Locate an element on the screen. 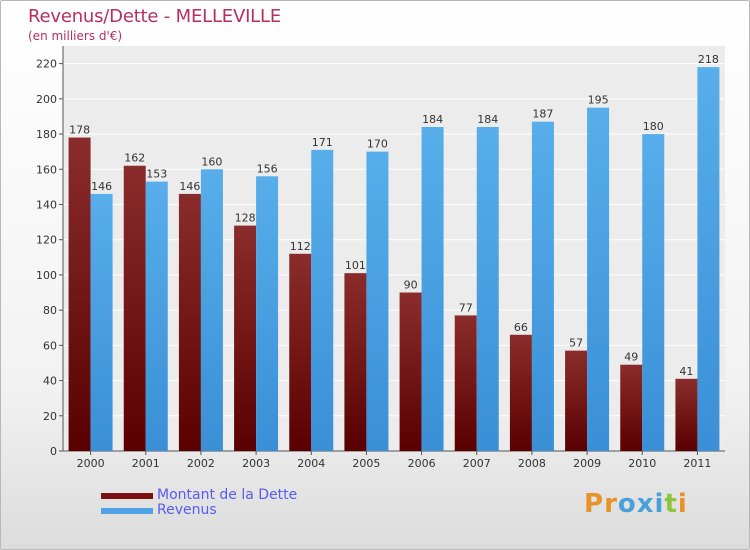 The width and height of the screenshot is (750, 550). data-label-dette: 128 is located at coordinates (245, 218).